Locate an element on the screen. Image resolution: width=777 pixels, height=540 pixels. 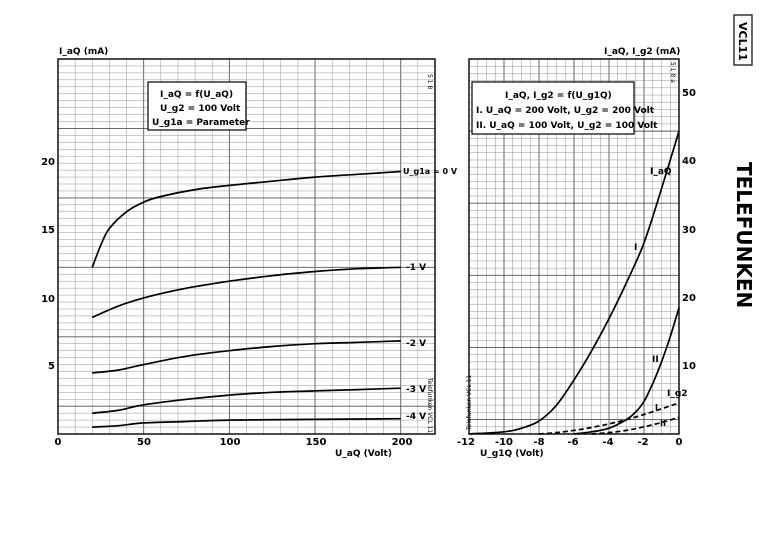
left-y-tick: 15 is located at coordinates (48, 230).